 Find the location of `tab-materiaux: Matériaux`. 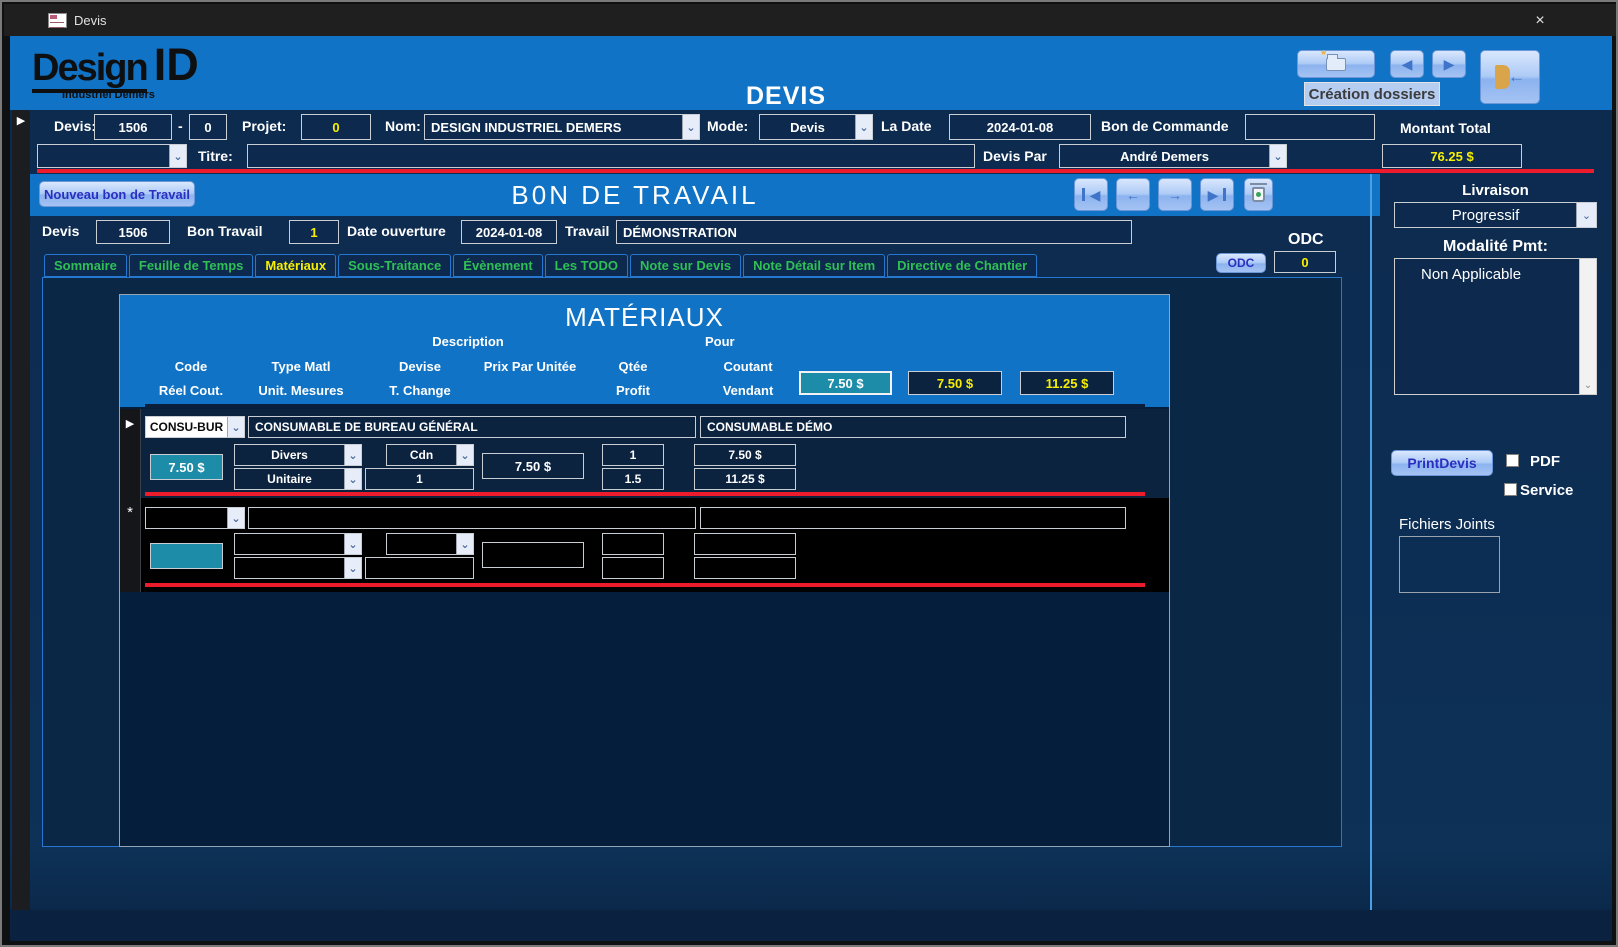

tab-materiaux: Matériaux is located at coordinates (296, 265).